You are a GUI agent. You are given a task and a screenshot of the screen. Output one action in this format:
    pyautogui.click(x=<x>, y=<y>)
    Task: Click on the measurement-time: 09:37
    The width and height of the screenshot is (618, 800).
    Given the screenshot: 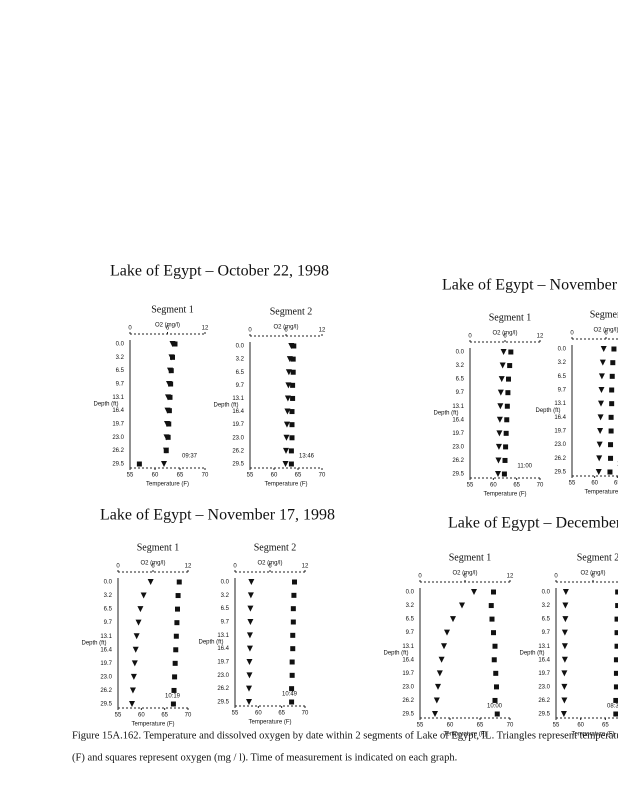 What is the action you would take?
    pyautogui.click(x=190, y=457)
    